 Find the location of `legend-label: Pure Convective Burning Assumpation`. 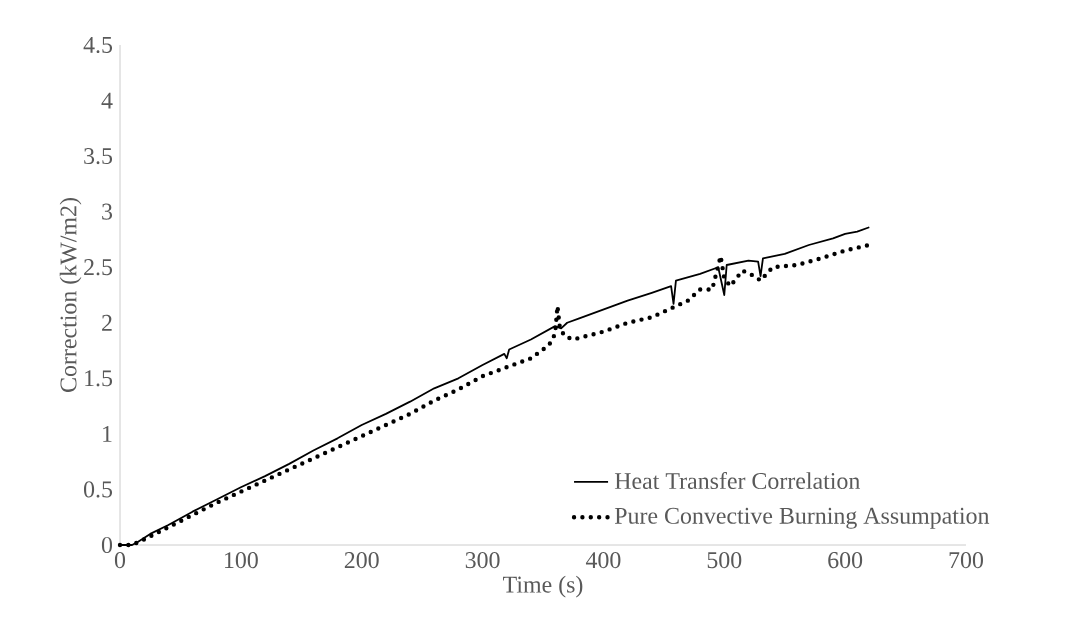

legend-label: Pure Convective Burning Assumpation is located at coordinates (802, 518).